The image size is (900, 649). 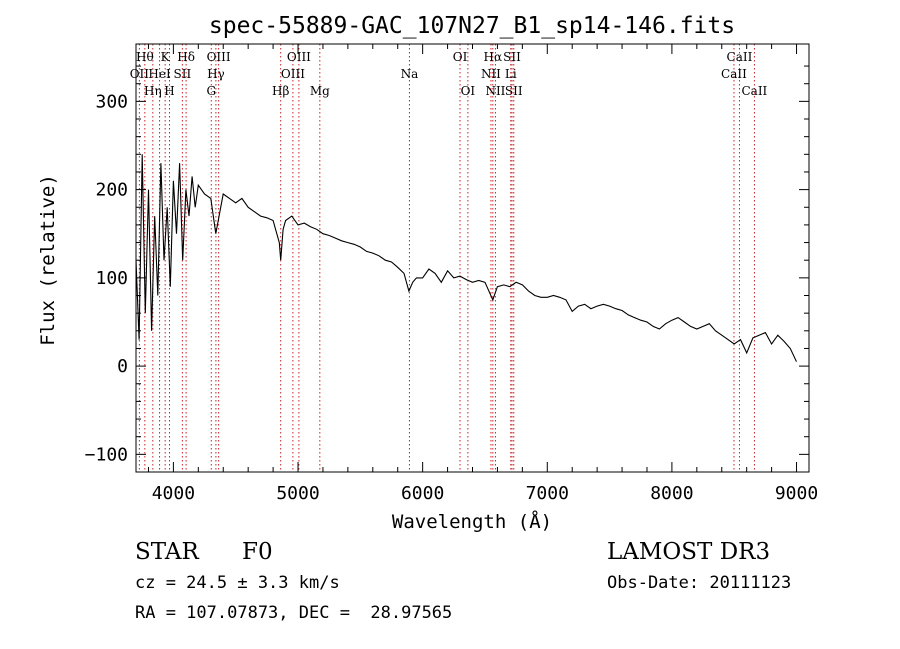 I want to click on spectral-line-label: G, so click(x=211, y=91).